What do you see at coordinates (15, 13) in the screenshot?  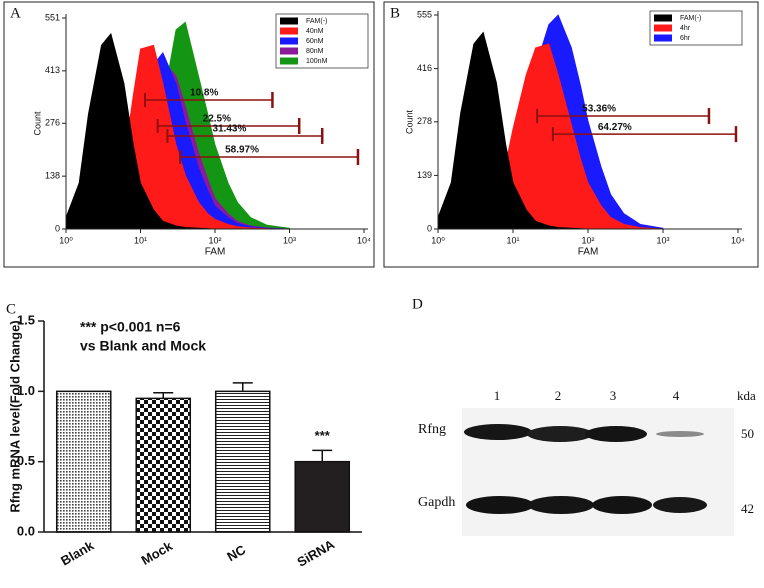 I see `panel-label: A` at bounding box center [15, 13].